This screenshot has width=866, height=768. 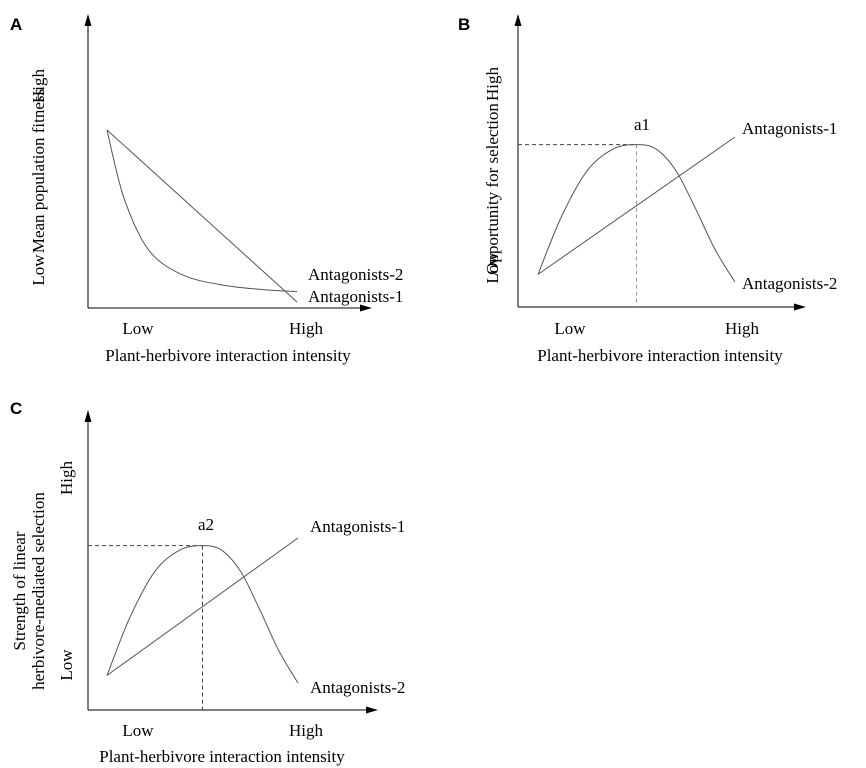 I want to click on panel-b-x-tick-low: Low, so click(x=570, y=328).